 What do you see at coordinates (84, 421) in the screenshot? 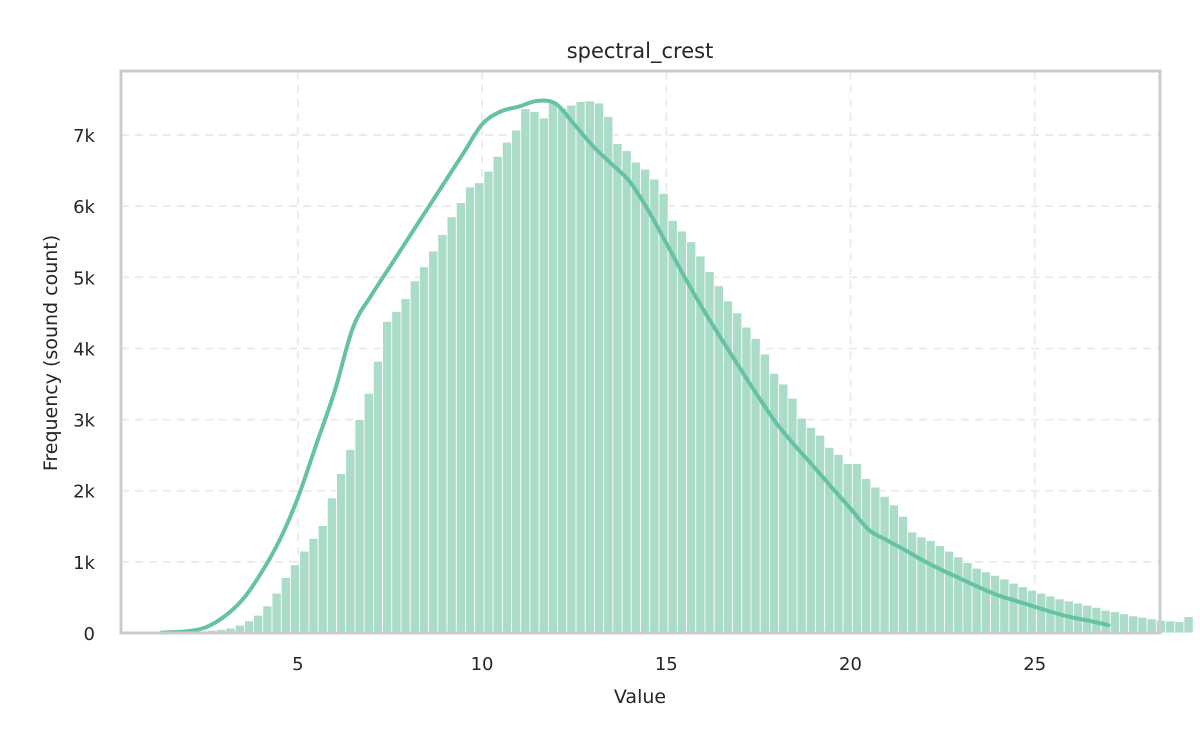
I see `y-tick-label: 3k` at bounding box center [84, 421].